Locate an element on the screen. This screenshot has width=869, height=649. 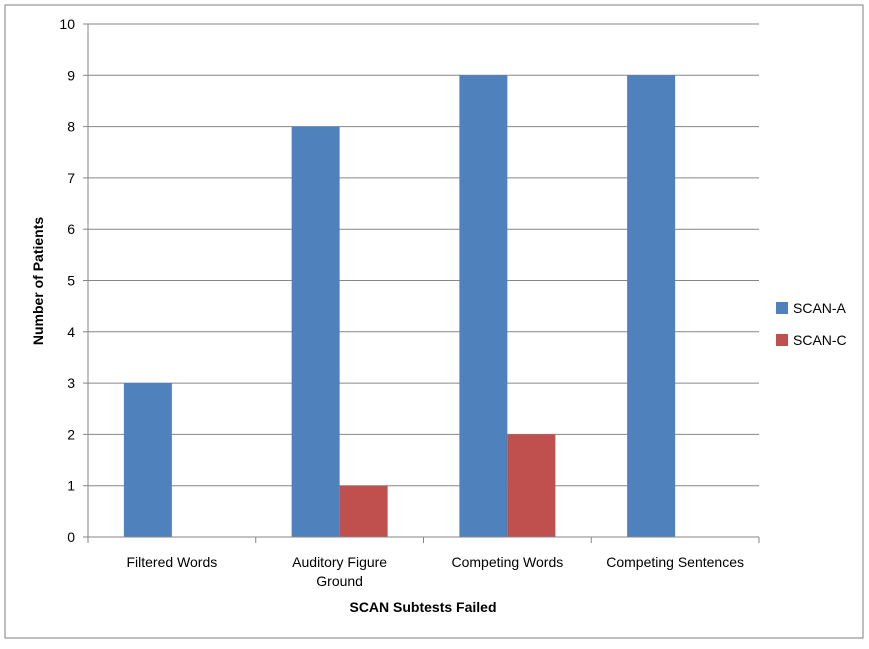
x-tick-label: Ground is located at coordinates (339, 581).